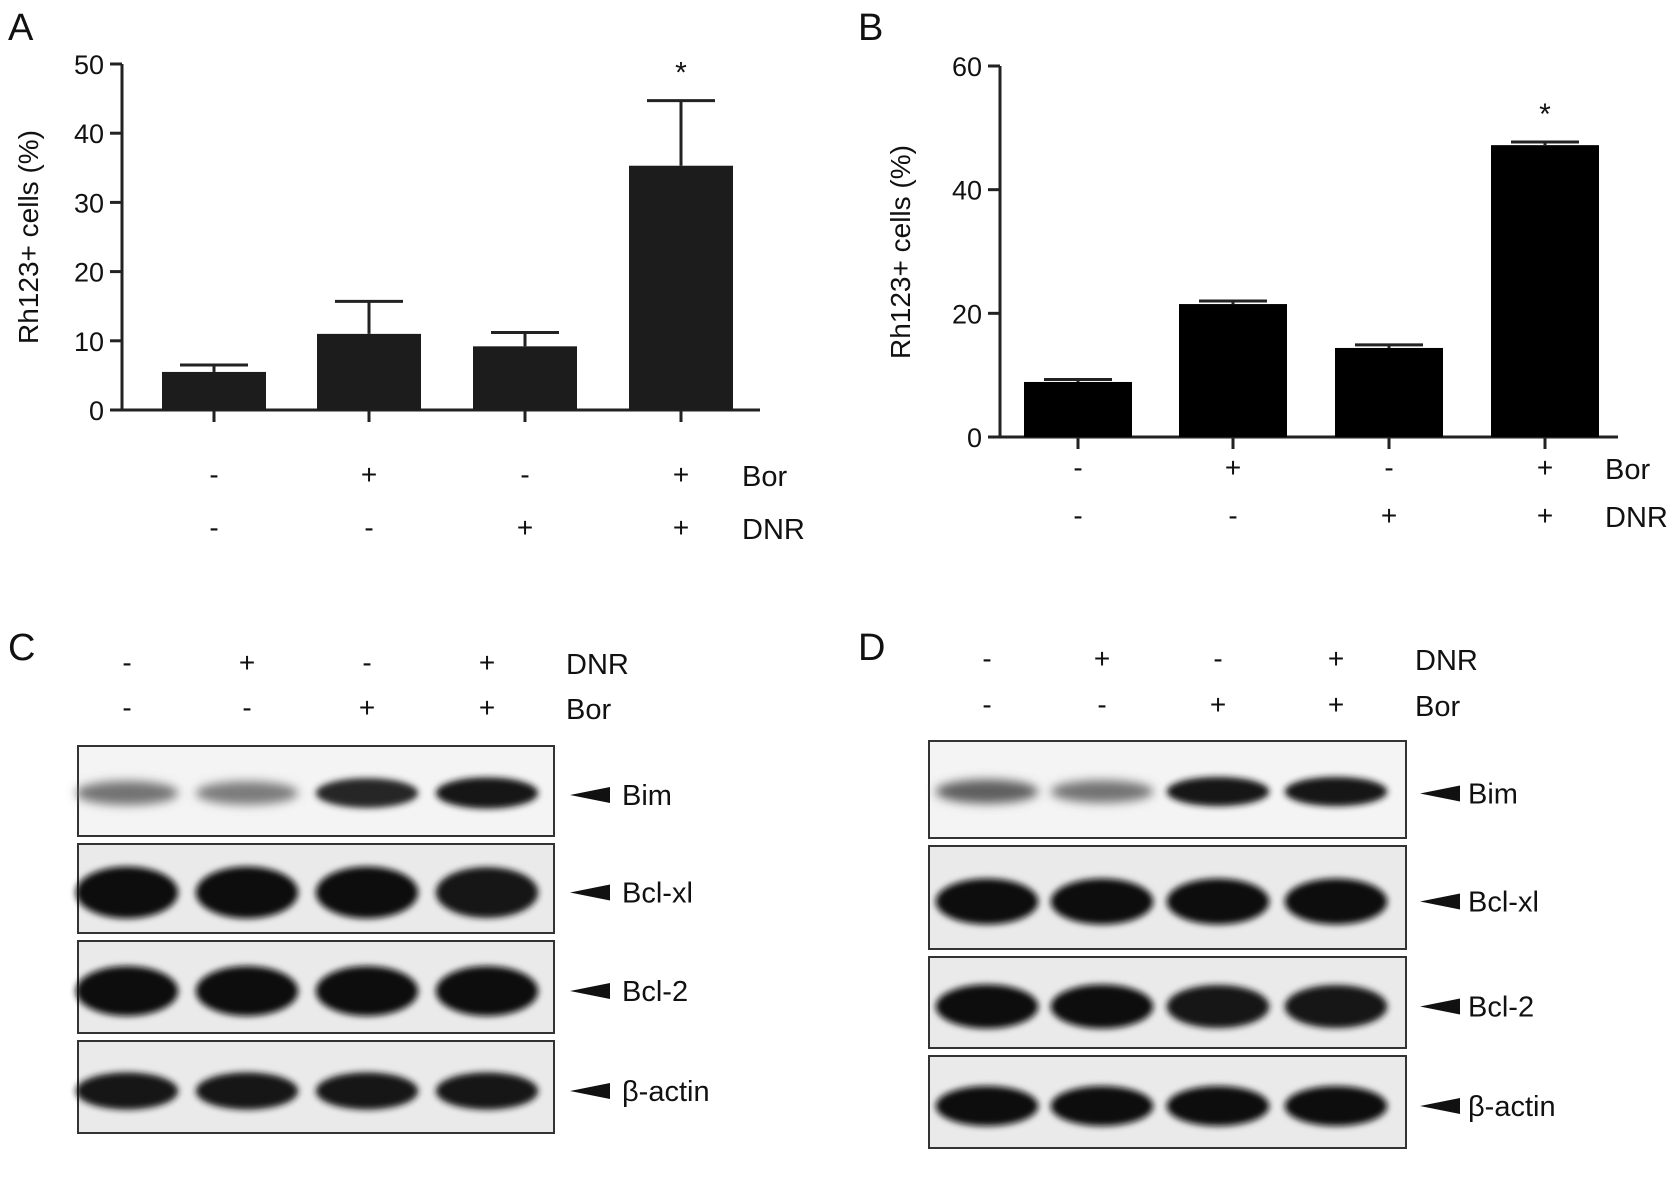 This screenshot has width=1680, height=1190. I want to click on y-tick-label: 10, so click(89, 342).